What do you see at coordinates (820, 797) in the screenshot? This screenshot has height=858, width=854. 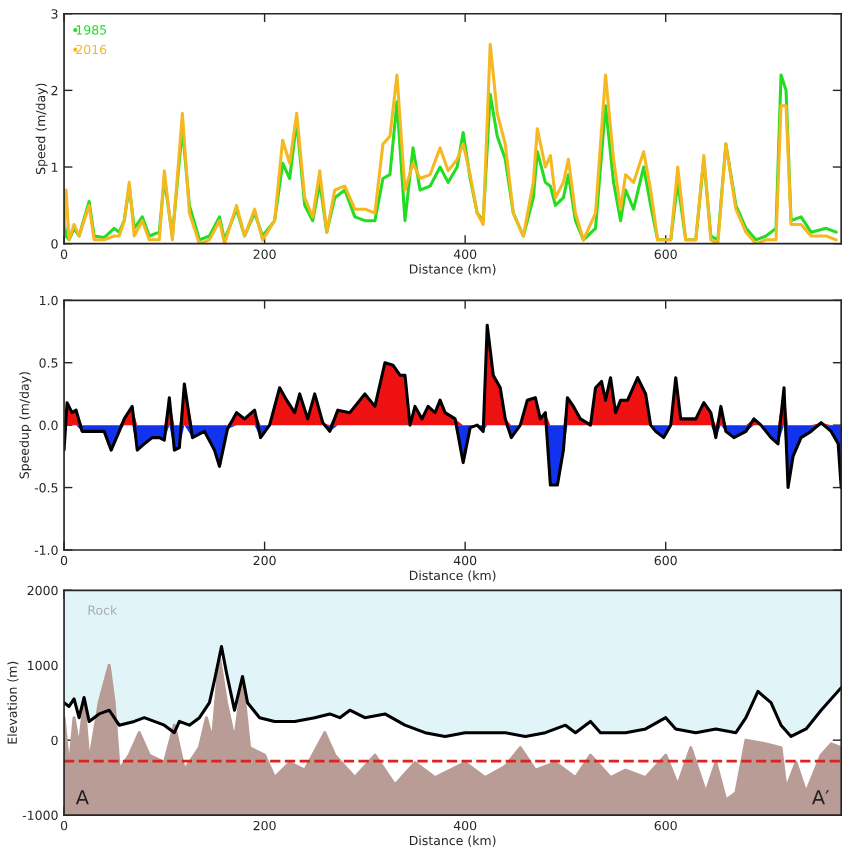 I see `annotation: A′` at bounding box center [820, 797].